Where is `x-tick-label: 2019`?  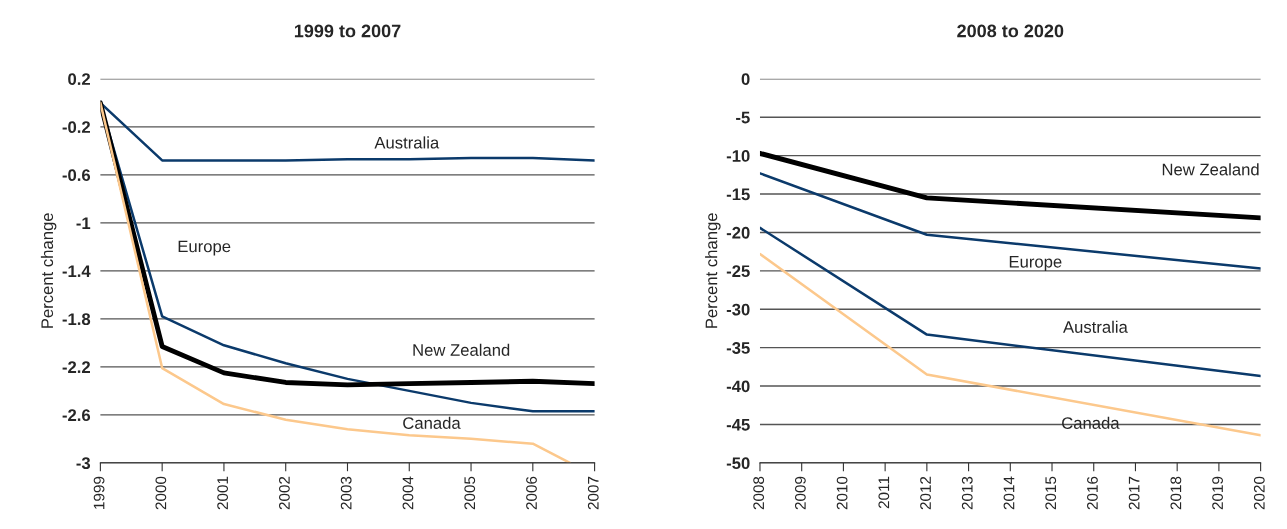
x-tick-label: 2019 is located at coordinates (1217, 493).